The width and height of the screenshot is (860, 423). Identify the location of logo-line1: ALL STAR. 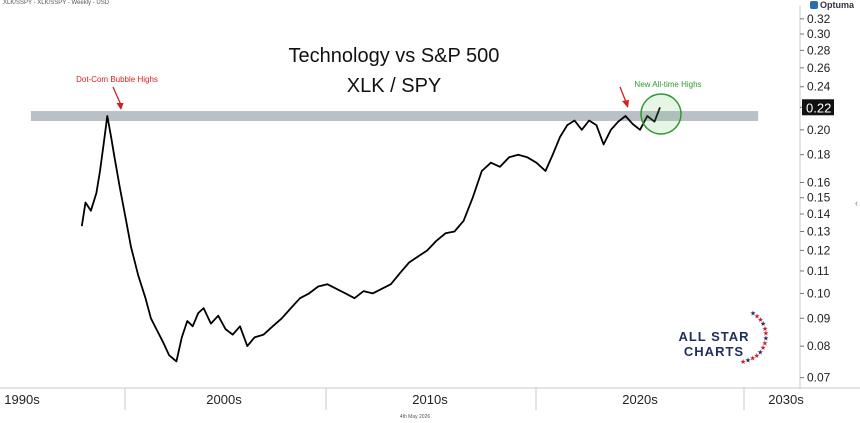
(713, 336).